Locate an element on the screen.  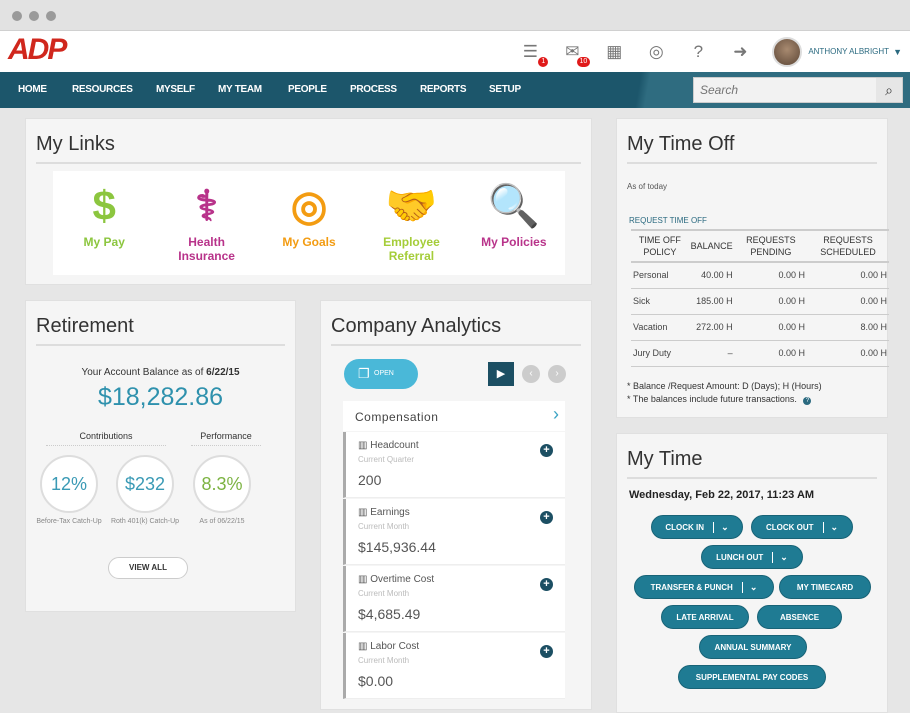
metric-period: Current Month is located at coordinates (384, 593).